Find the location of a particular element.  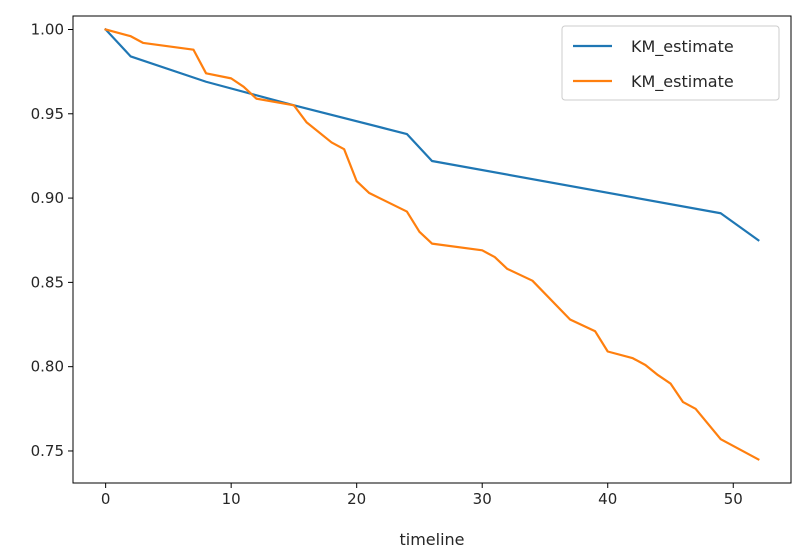

y-axis: 0.75 0.80 0.85 0.90 0.95 1.00 is located at coordinates (52, 240).